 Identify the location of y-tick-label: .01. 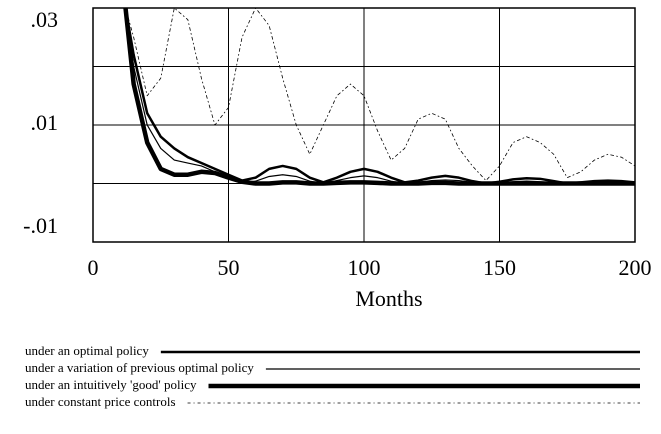
(45, 122).